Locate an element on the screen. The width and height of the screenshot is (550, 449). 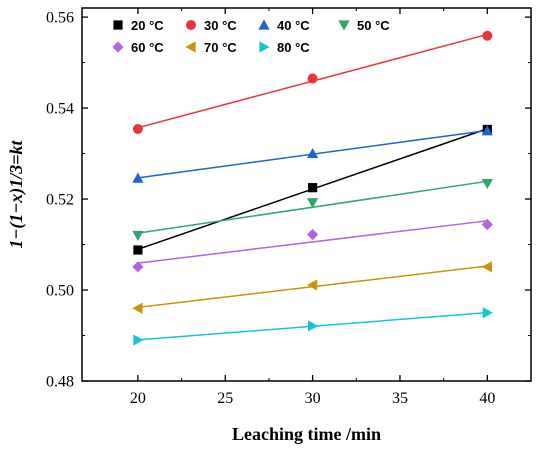
legend-label: 80 °C is located at coordinates (293, 47).